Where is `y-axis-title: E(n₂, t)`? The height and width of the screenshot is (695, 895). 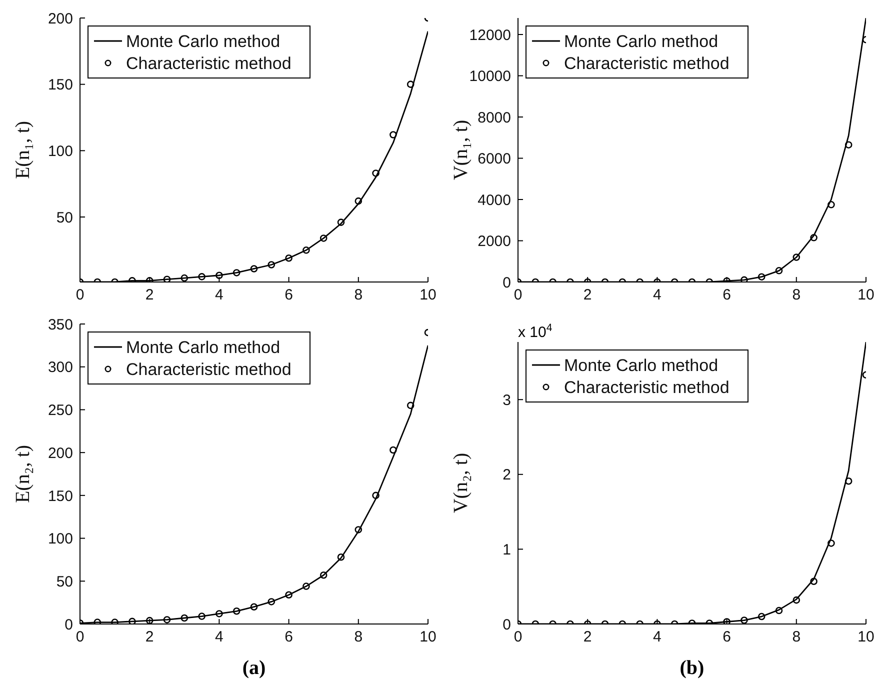
y-axis-title: E(n₂, t) is located at coordinates (23, 474).